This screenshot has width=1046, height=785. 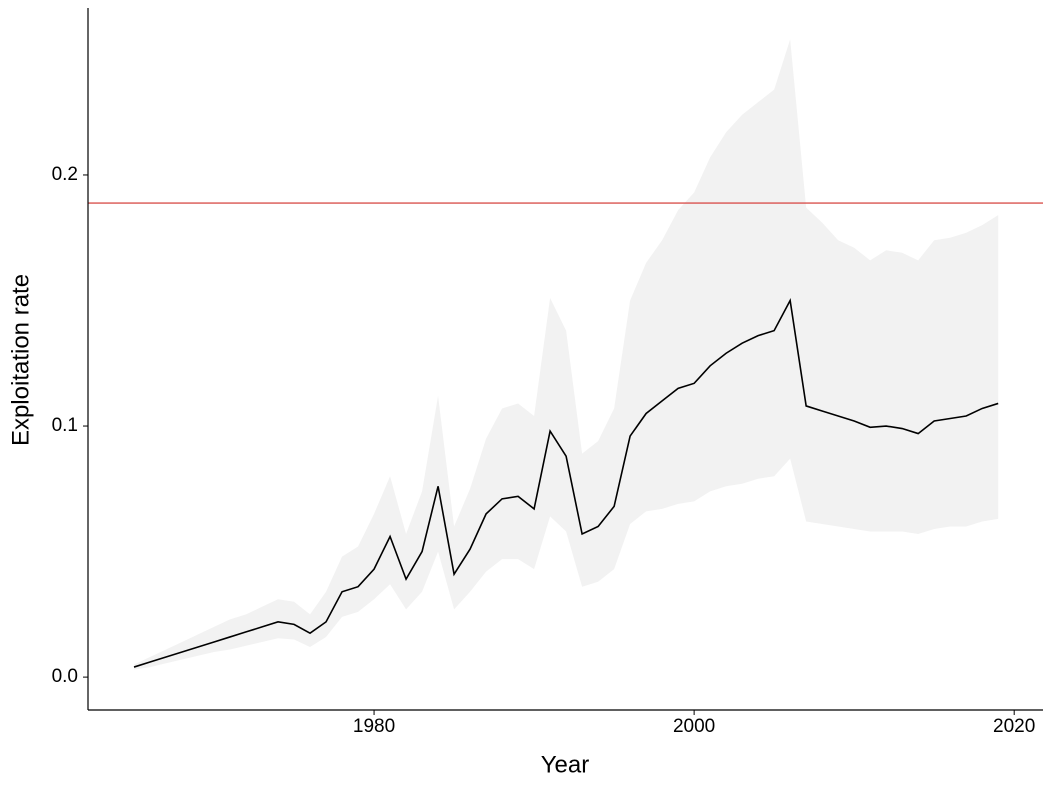 What do you see at coordinates (65, 174) in the screenshot?
I see `y-tick-label: 0.2` at bounding box center [65, 174].